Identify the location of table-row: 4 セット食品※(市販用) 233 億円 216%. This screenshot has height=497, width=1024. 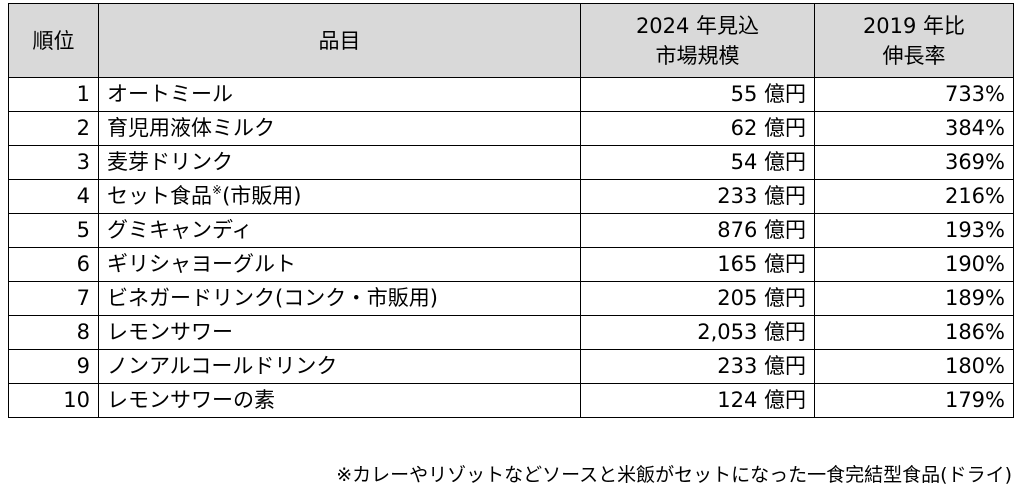
(511, 196).